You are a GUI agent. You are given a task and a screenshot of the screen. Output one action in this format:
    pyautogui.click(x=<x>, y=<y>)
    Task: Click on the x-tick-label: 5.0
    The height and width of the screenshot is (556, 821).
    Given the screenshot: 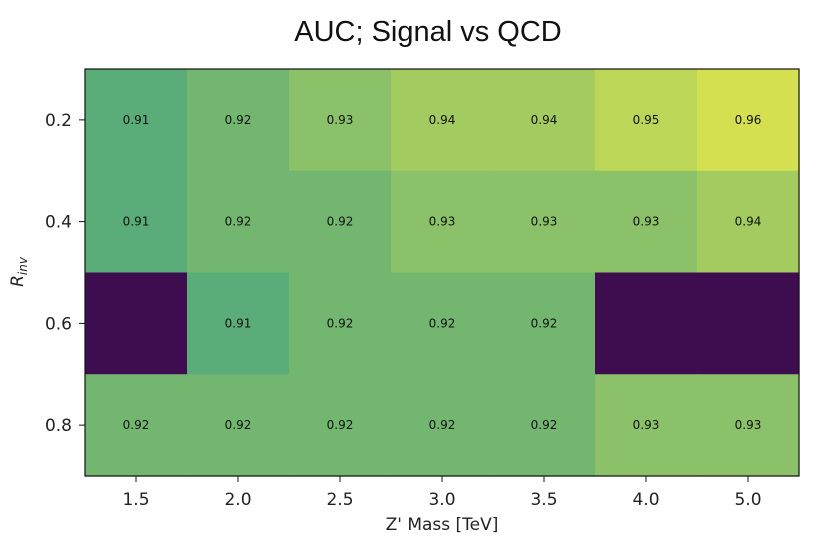 What is the action you would take?
    pyautogui.click(x=747, y=500)
    